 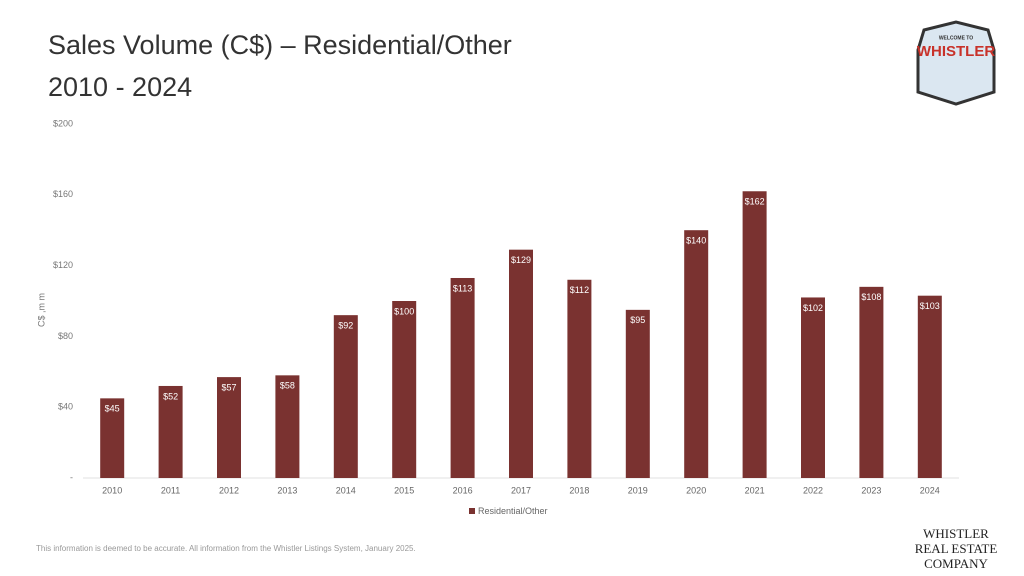 What do you see at coordinates (229, 490) in the screenshot?
I see `x-tick-label: 2012` at bounding box center [229, 490].